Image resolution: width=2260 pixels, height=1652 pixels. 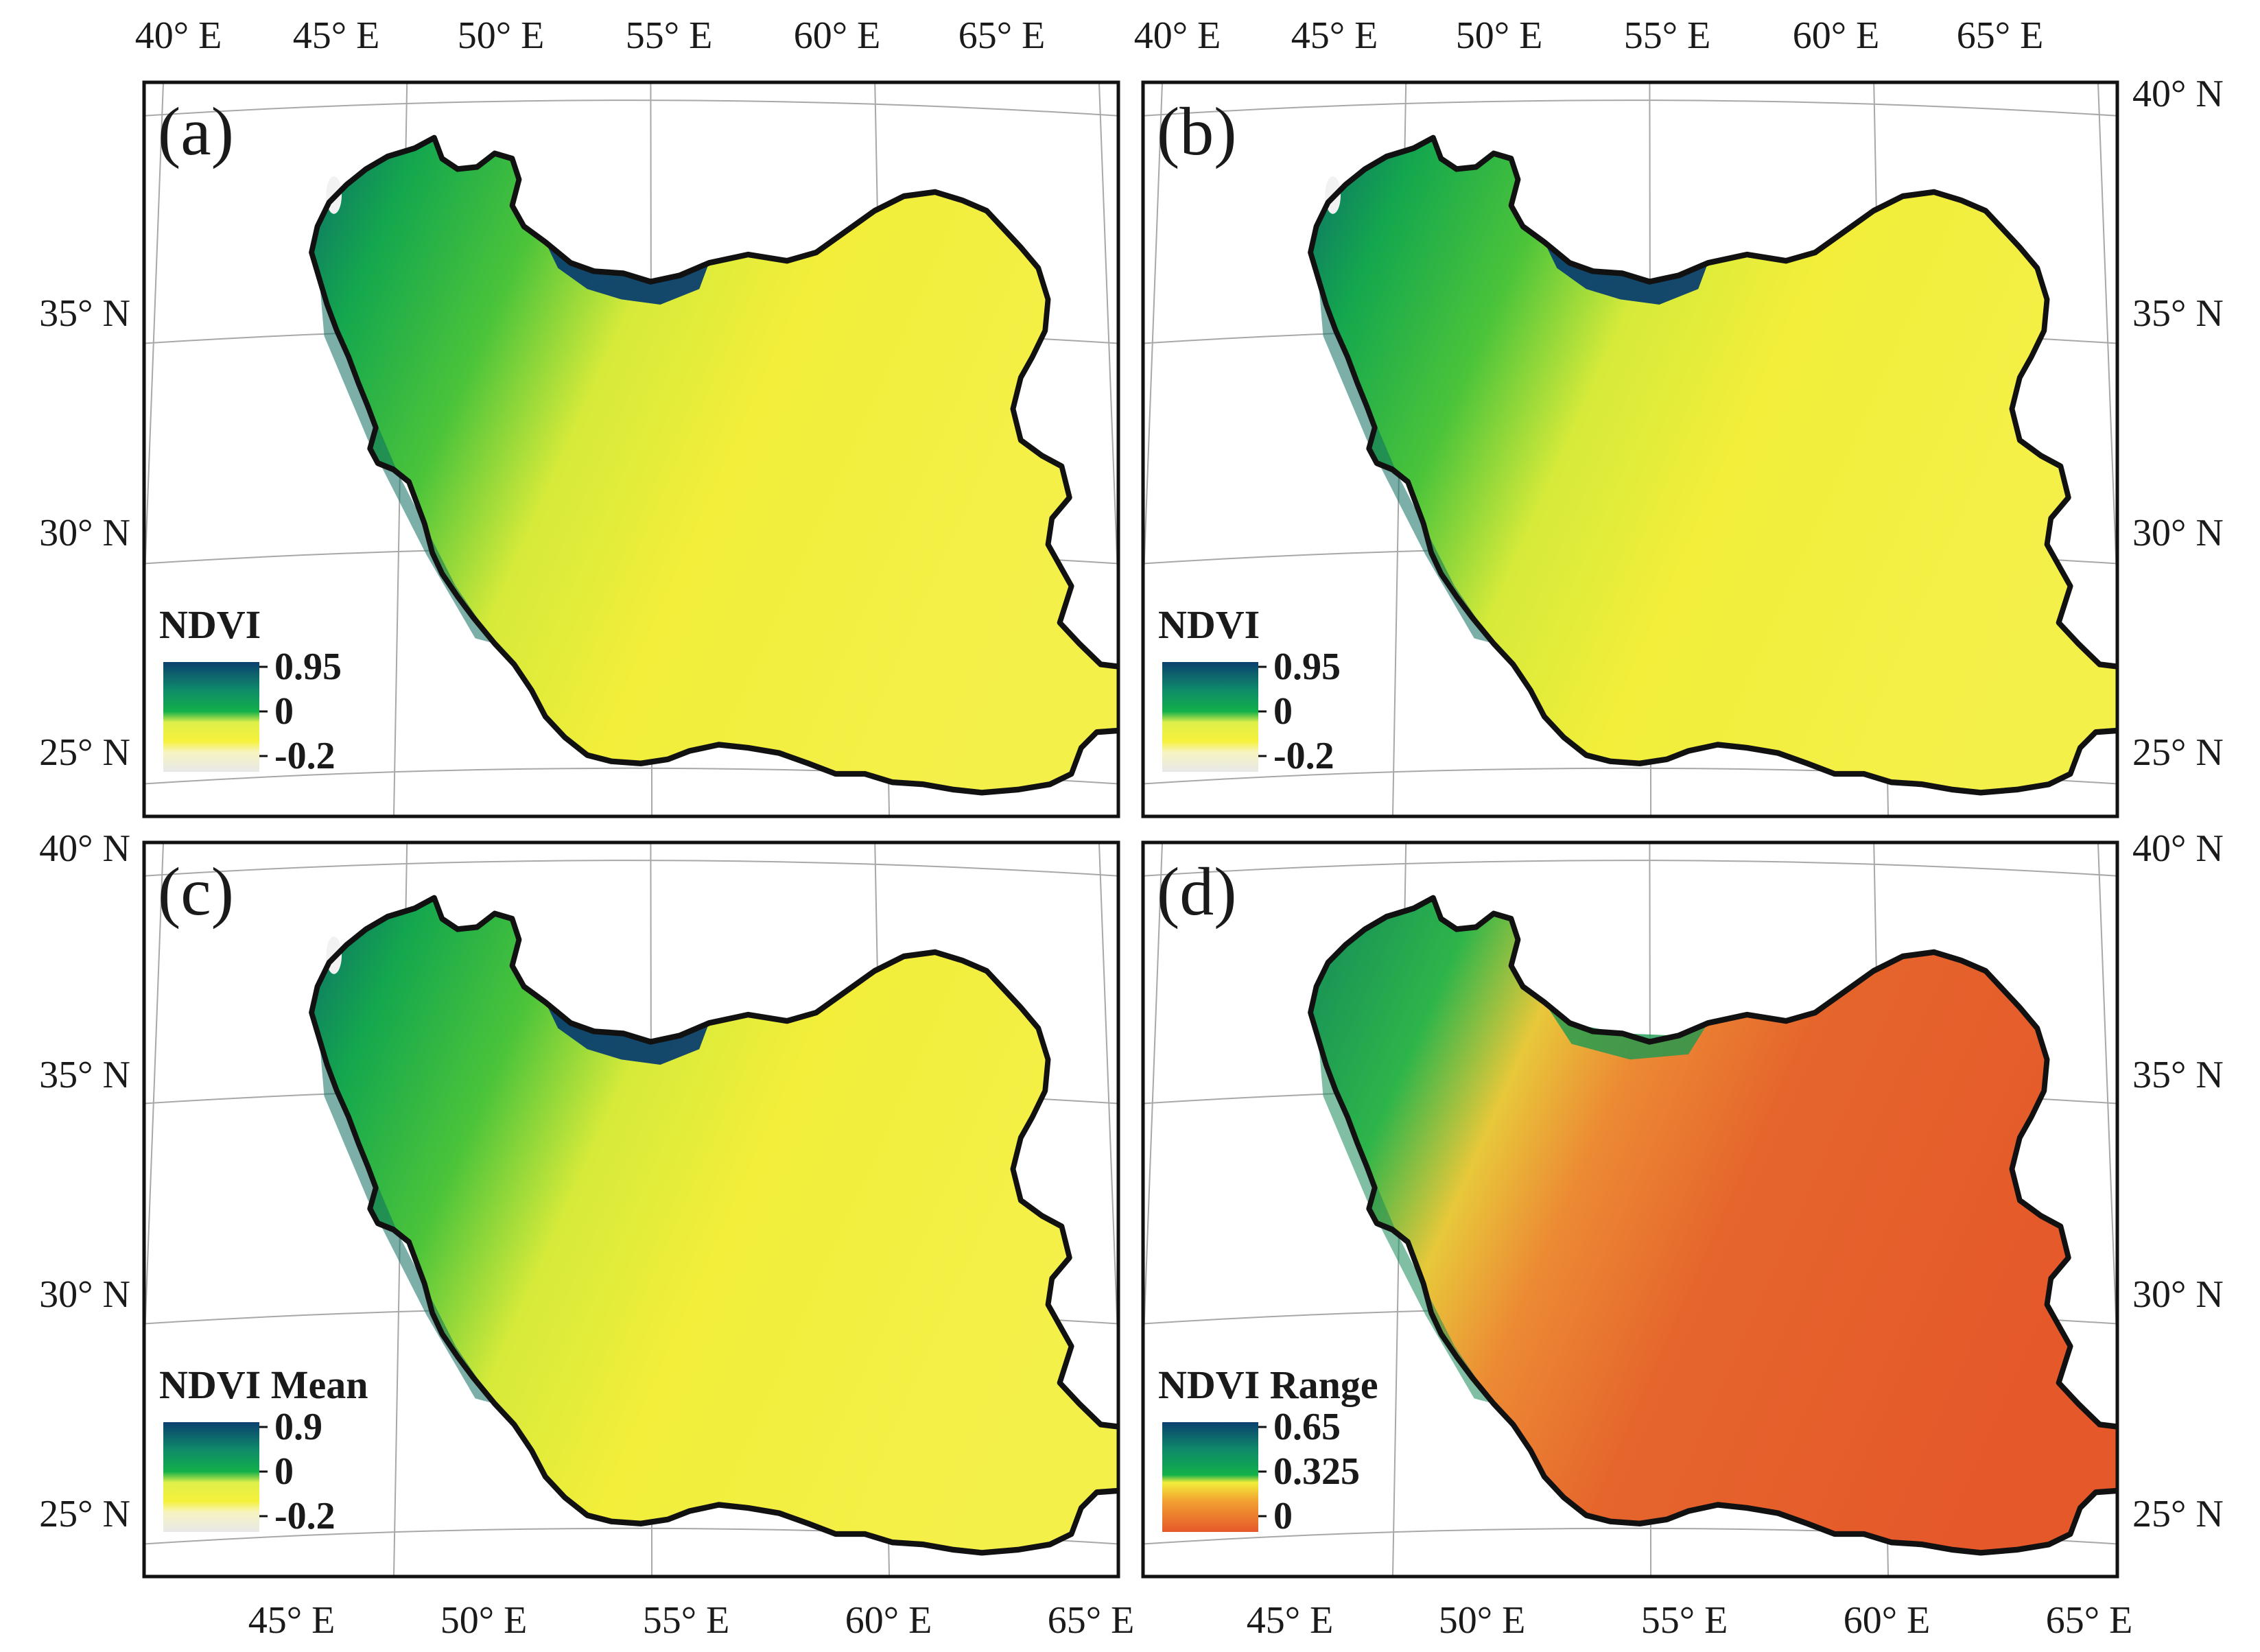 What do you see at coordinates (1268, 1384) in the screenshot?
I see `legend-title: NDVI Range` at bounding box center [1268, 1384].